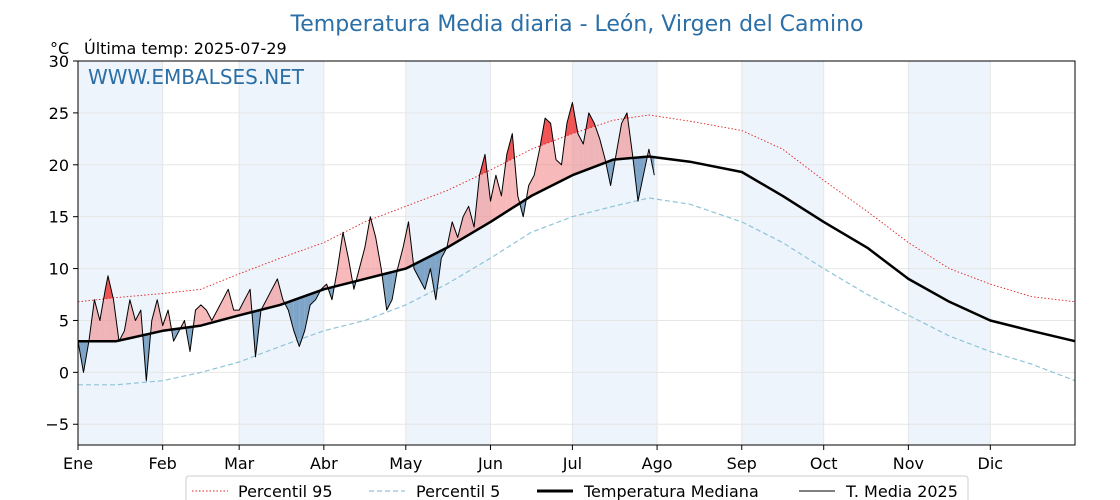 This screenshot has height=500, width=1120. Describe the element at coordinates (572, 463) in the screenshot. I see `x-tick-label: Jul` at that location.